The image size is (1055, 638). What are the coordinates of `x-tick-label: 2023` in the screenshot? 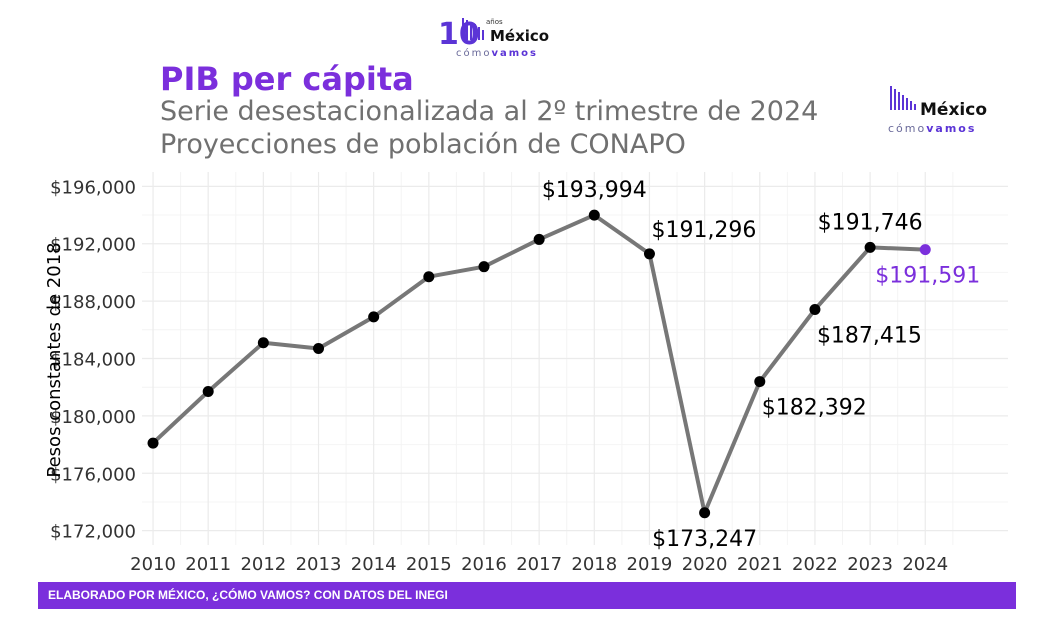 It's located at (870, 564).